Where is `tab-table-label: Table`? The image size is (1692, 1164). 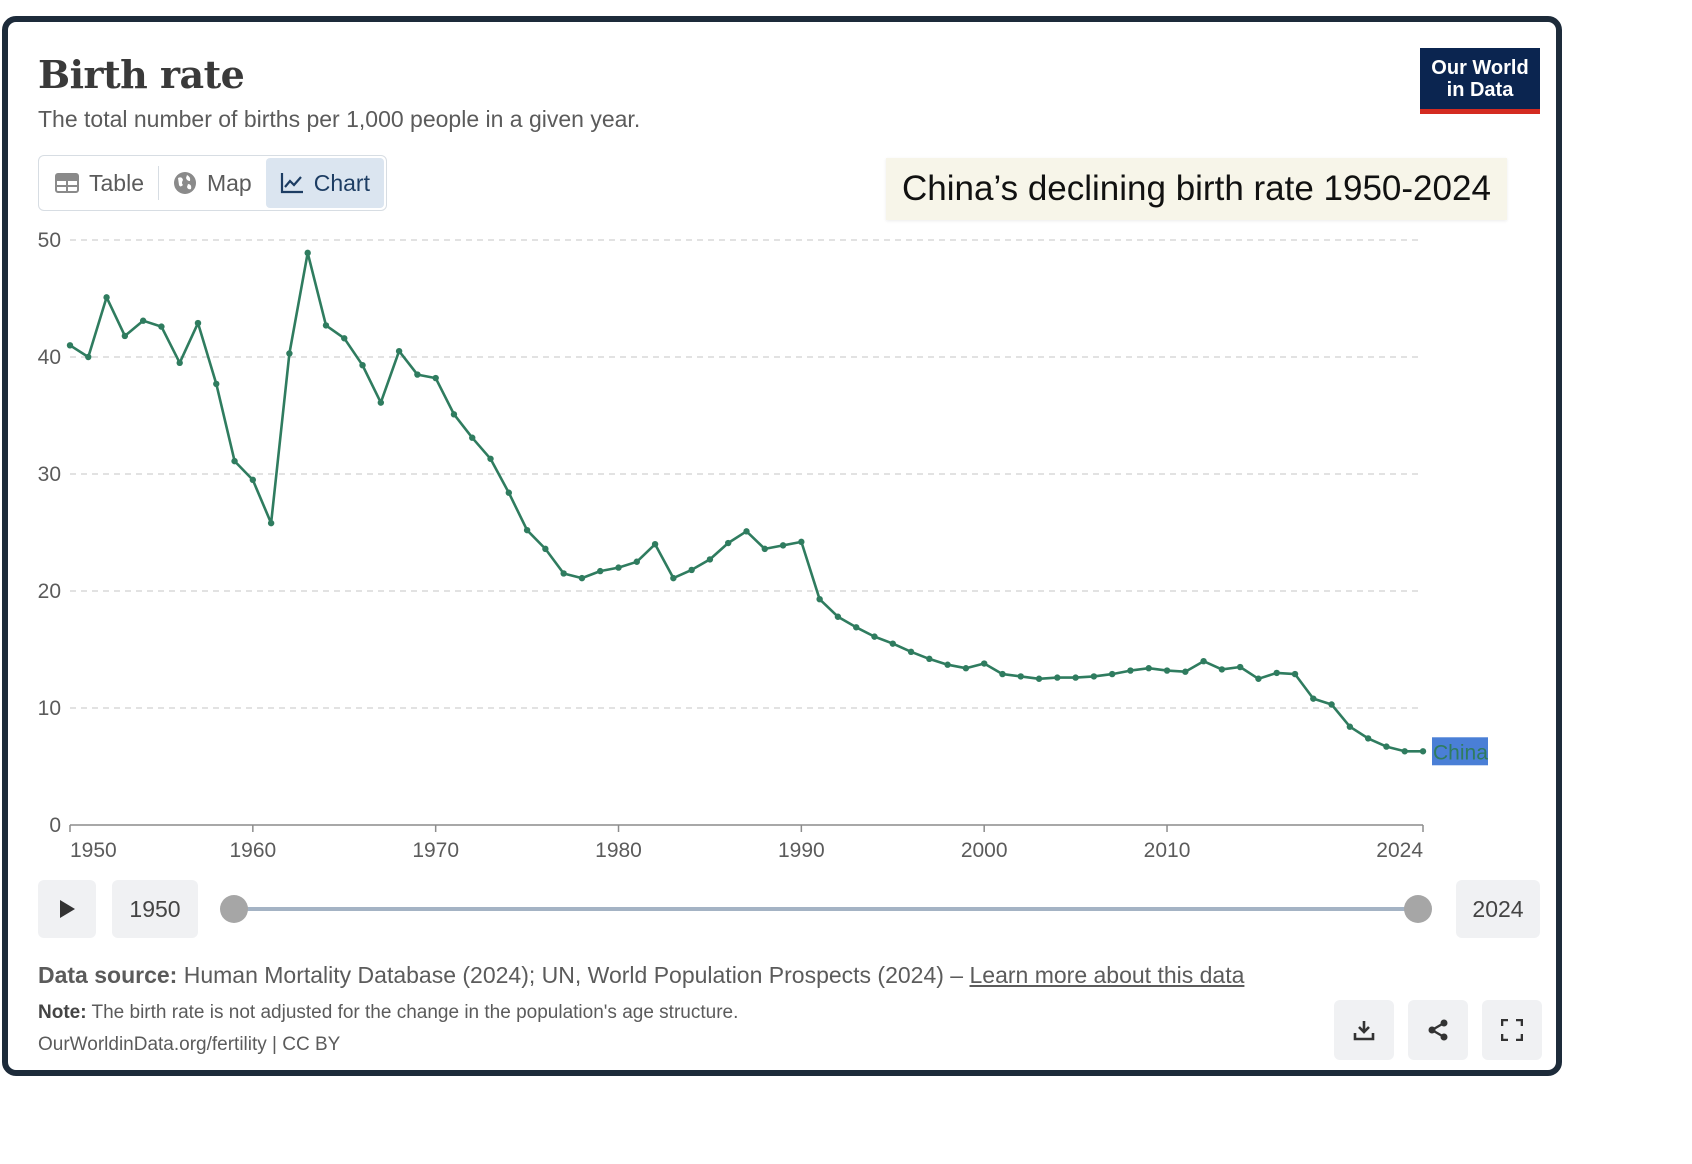 tab-table-label: Table is located at coordinates (116, 182).